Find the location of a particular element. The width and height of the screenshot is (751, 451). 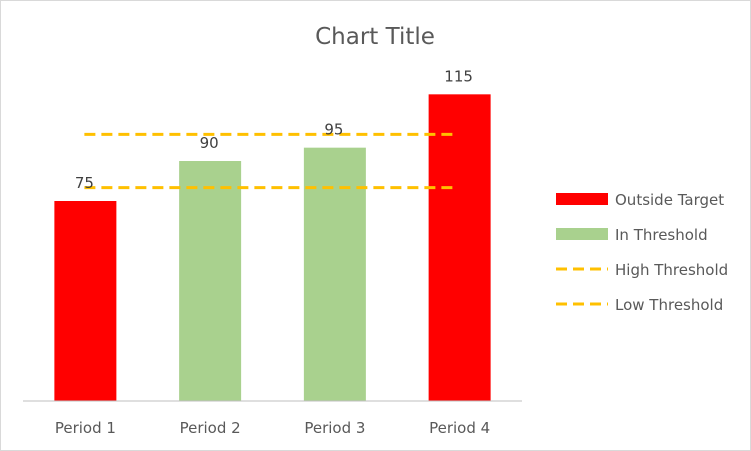

legend-label-1: Outside Target is located at coordinates (669, 200).